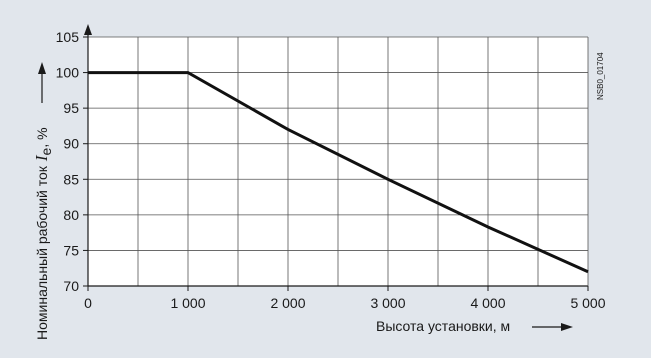 The image size is (651, 358). I want to click on x-axis-title-group: Высота установки, м, so click(443, 326).